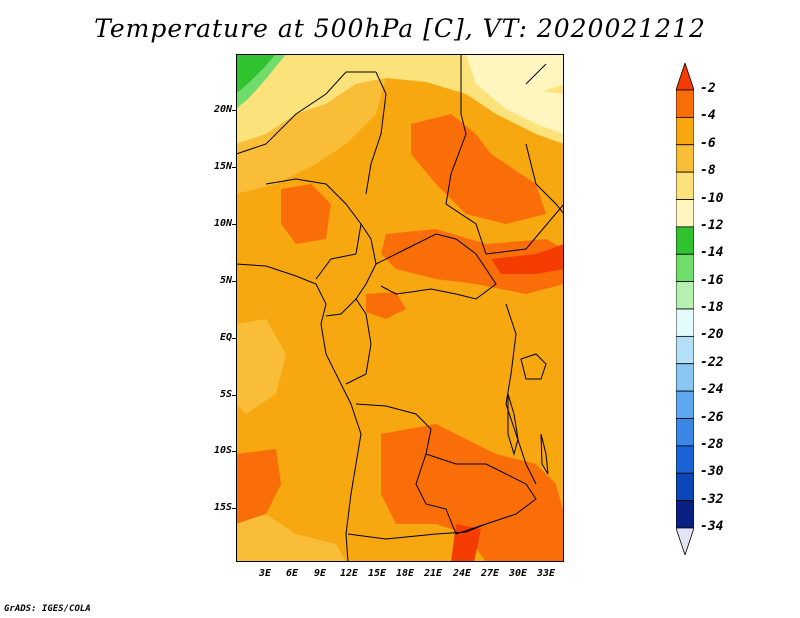  I want to click on warm-patch-sudan, so click(478, 169).